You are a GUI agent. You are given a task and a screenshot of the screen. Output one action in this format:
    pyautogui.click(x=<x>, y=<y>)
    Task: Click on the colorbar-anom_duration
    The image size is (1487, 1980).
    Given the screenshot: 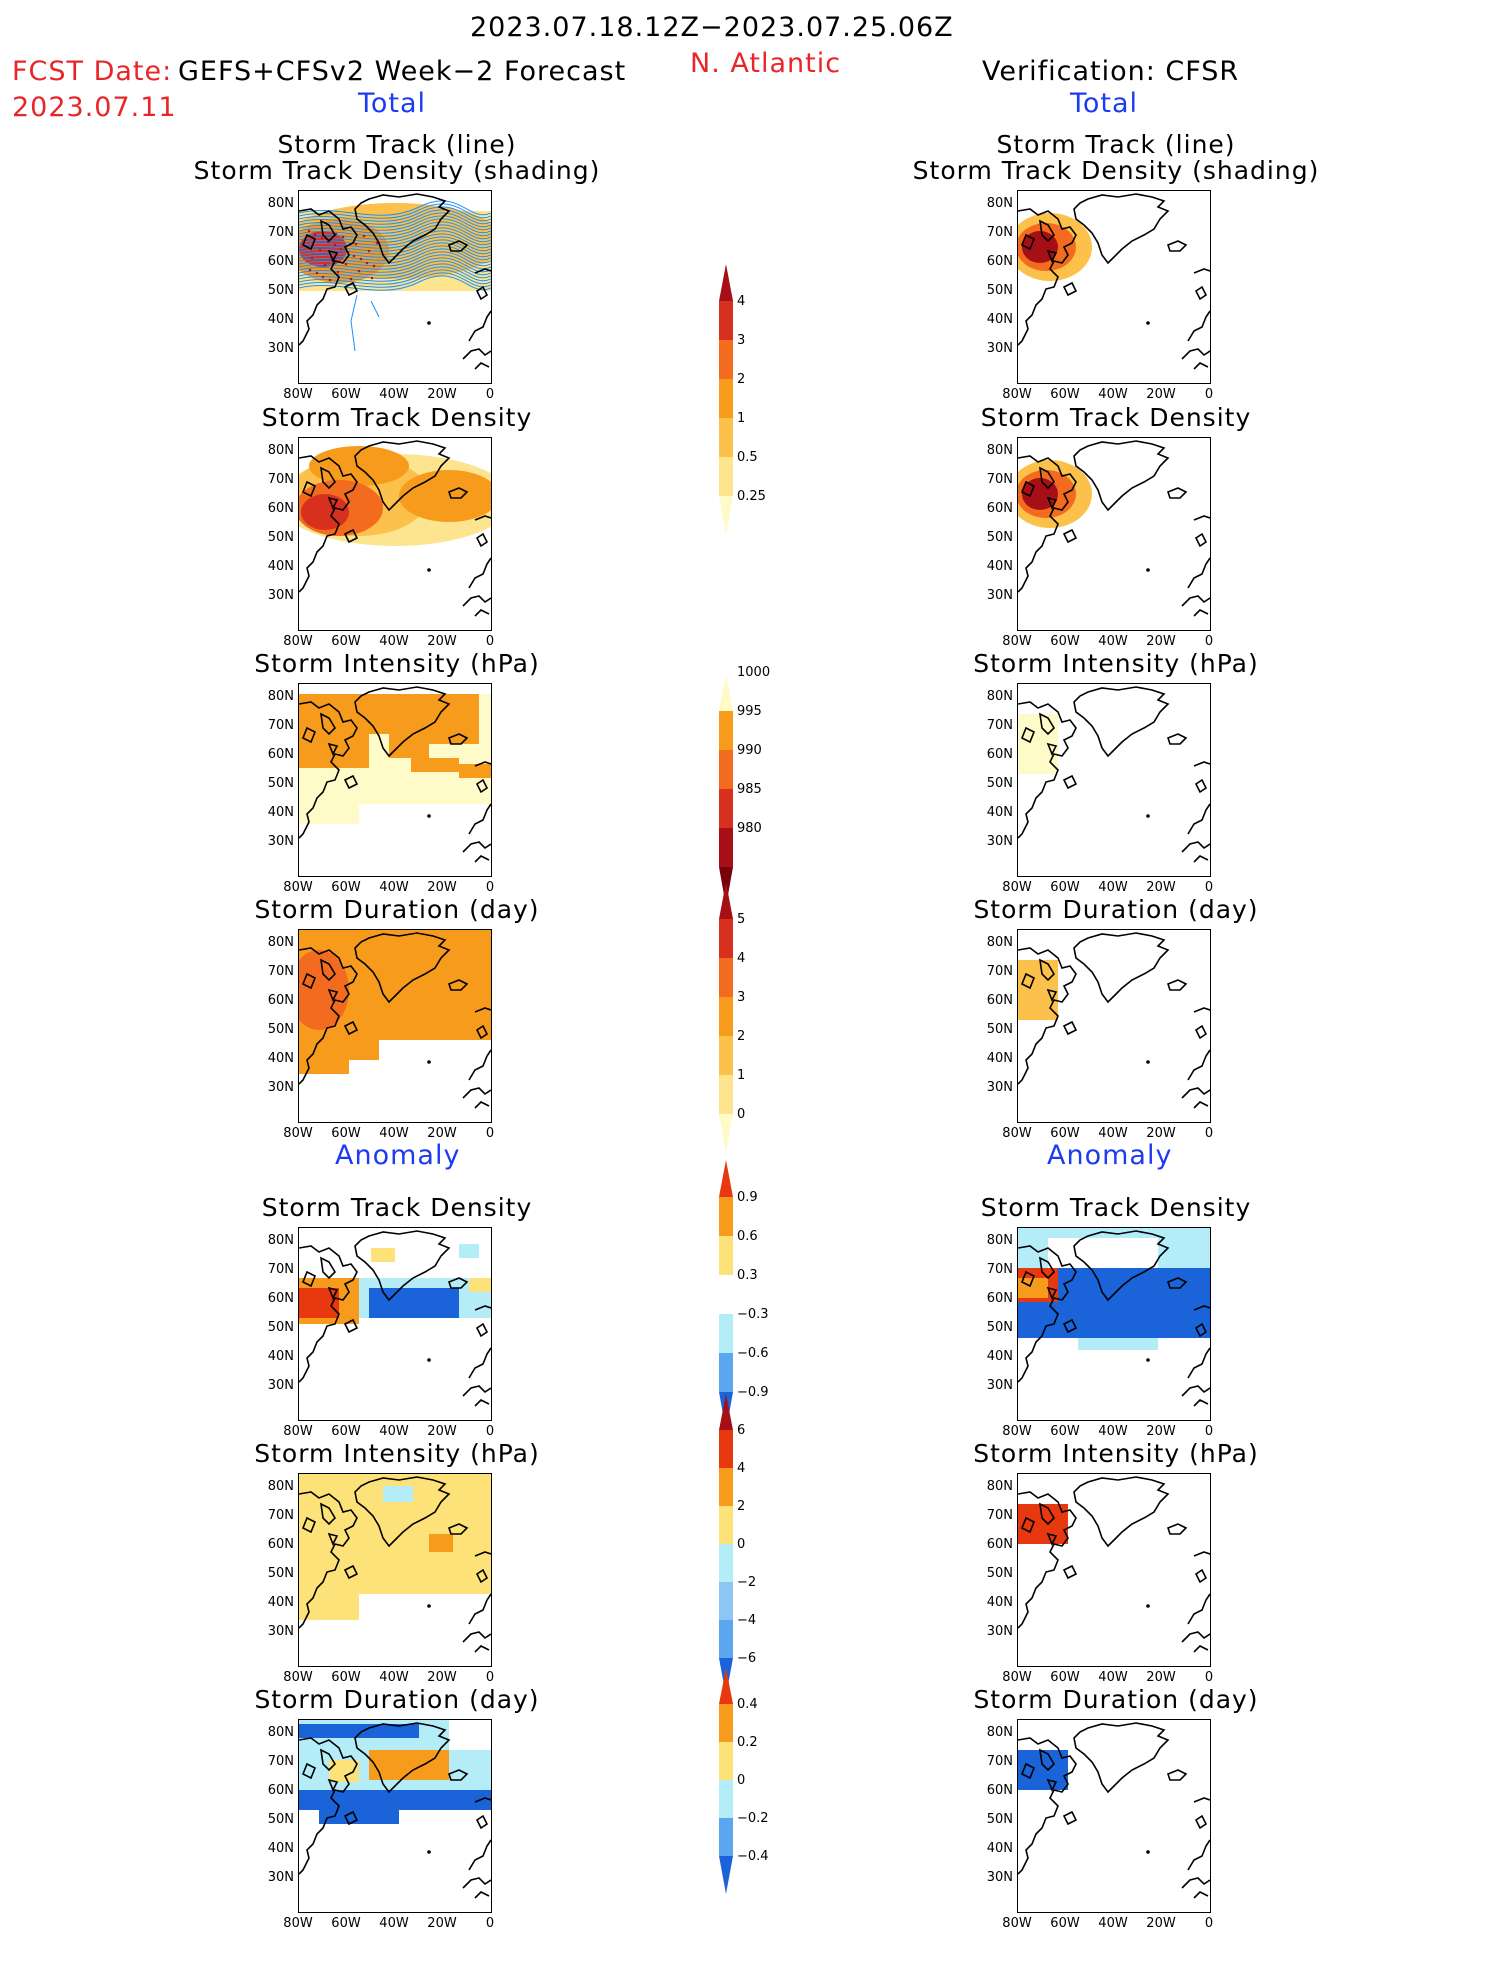 What is the action you would take?
    pyautogui.click(x=726, y=1781)
    